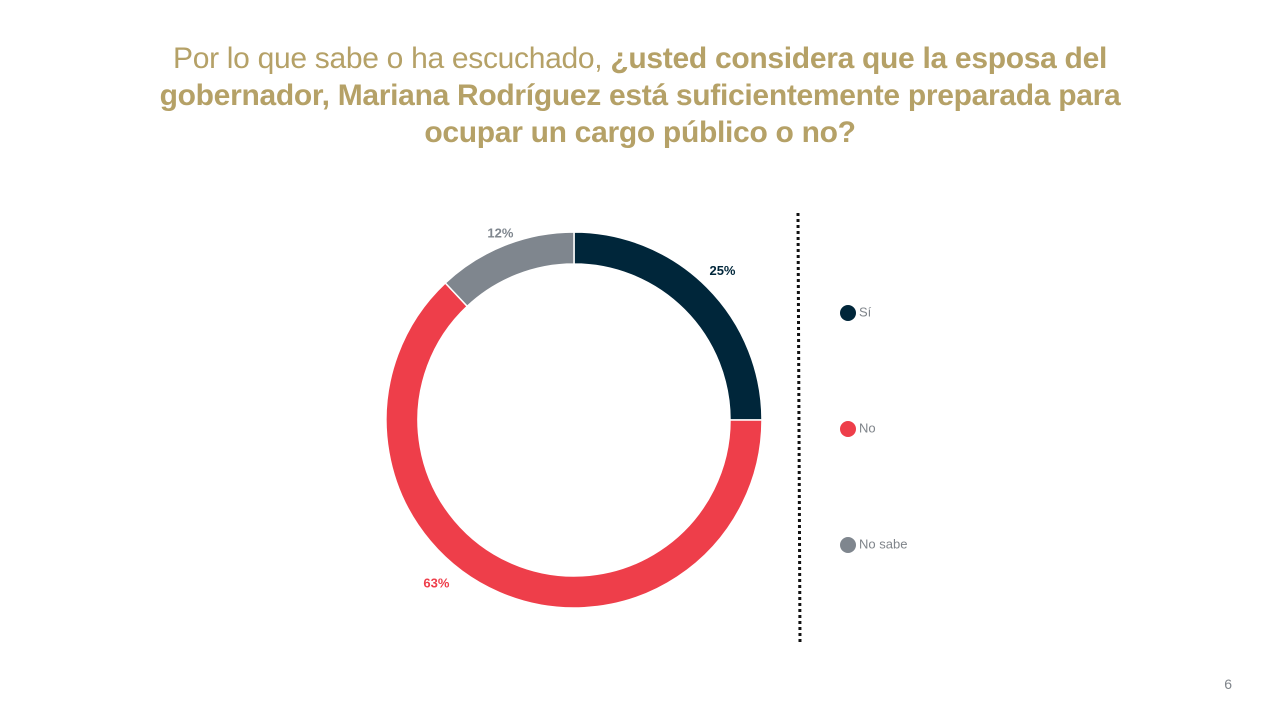  Describe the element at coordinates (867, 427) in the screenshot. I see `legend-label-2: No` at that location.